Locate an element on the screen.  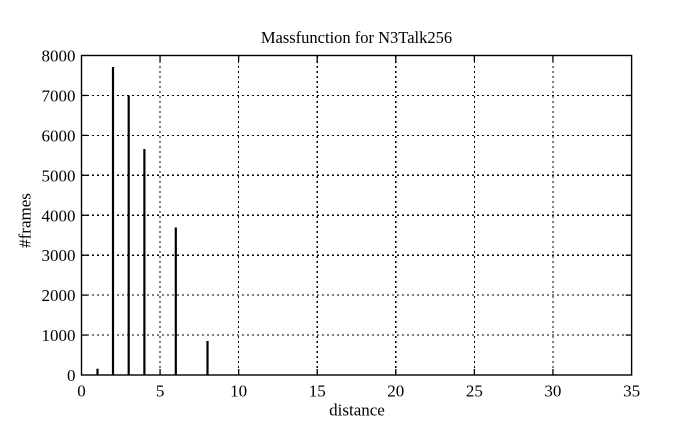
svg-text: #frames is located at coordinates (25, 220).